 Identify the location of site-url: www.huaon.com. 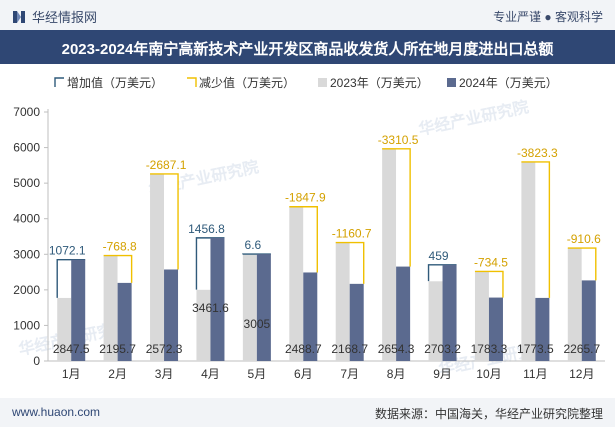
(56, 412).